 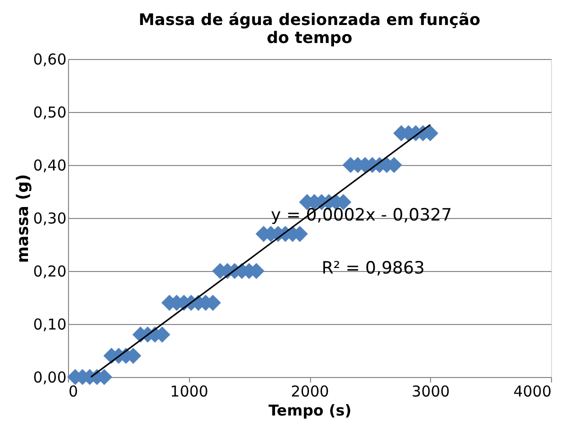 I want to click on y-tick-label: 0,30, so click(x=49, y=219).